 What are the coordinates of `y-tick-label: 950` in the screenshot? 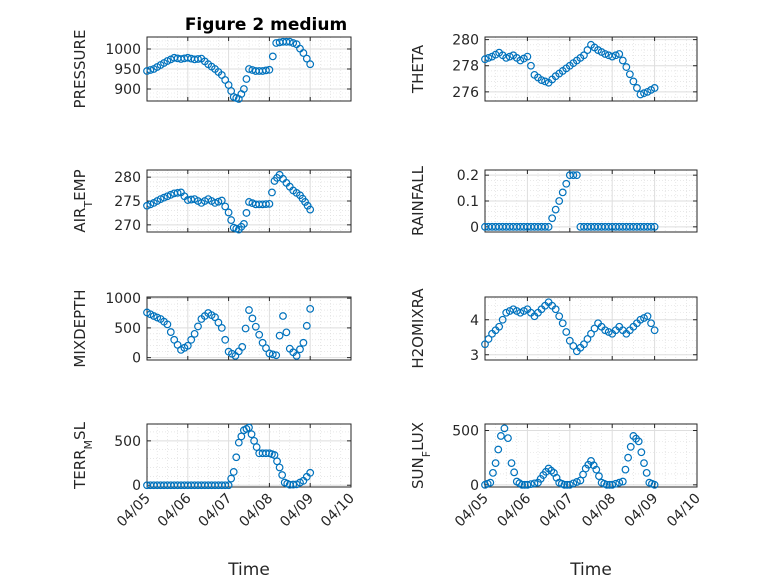 It's located at (127, 70).